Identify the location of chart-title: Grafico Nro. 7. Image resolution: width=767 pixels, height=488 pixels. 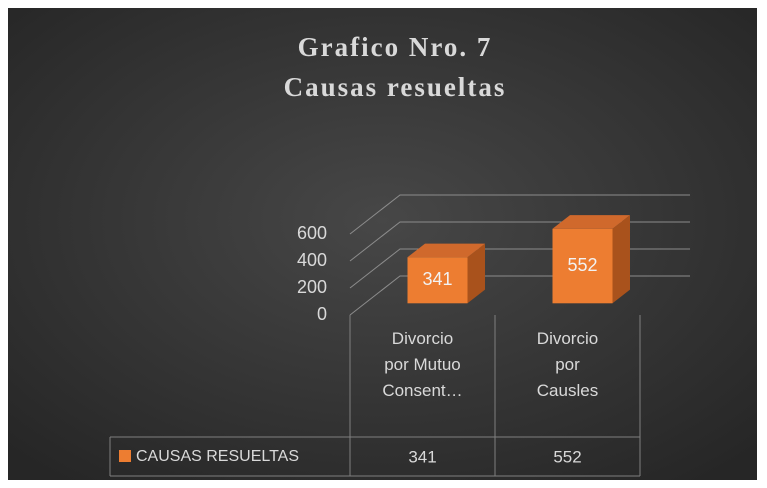
(395, 47).